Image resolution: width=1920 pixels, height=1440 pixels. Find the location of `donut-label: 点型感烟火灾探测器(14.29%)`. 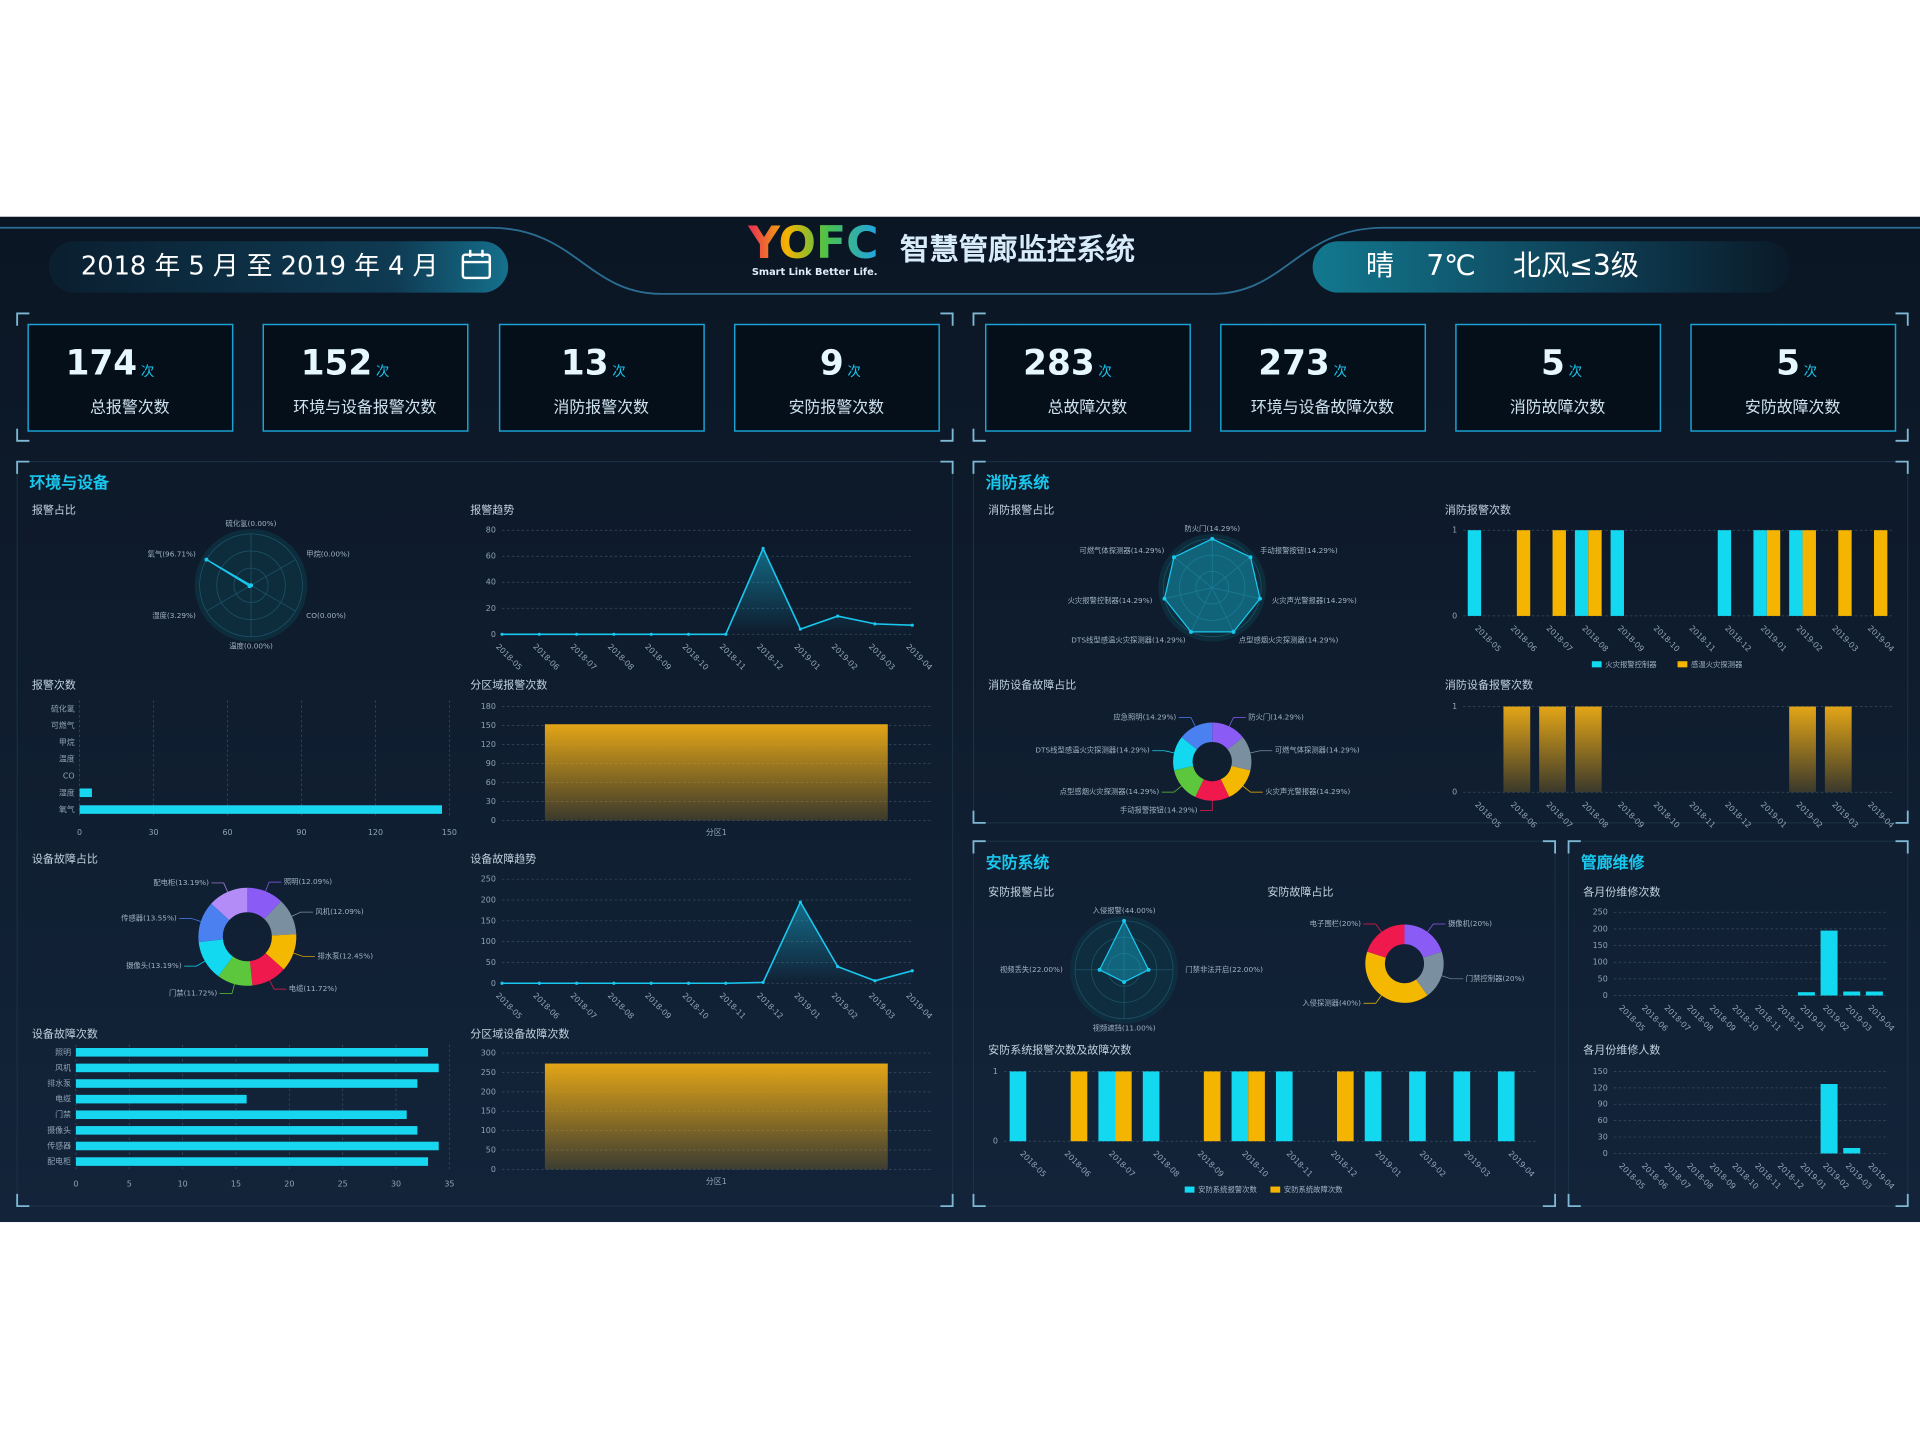

donut-label: 点型感烟火灾探测器(14.29%) is located at coordinates (1110, 791).